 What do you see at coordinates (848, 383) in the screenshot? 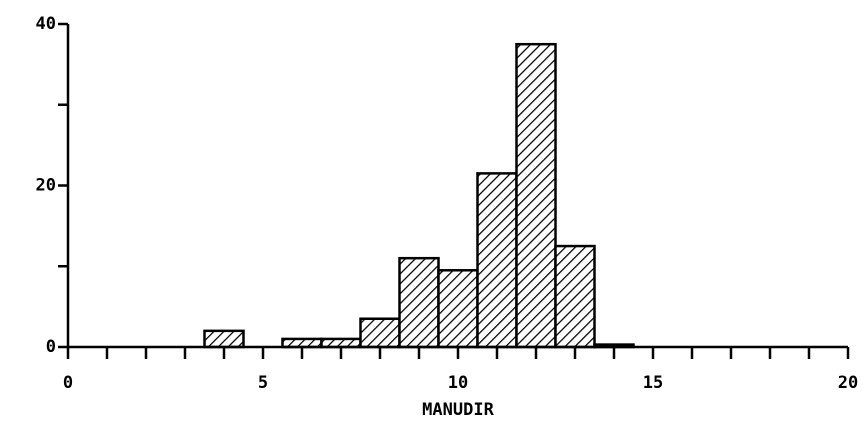
I see `x-tick-label: 20` at bounding box center [848, 383].